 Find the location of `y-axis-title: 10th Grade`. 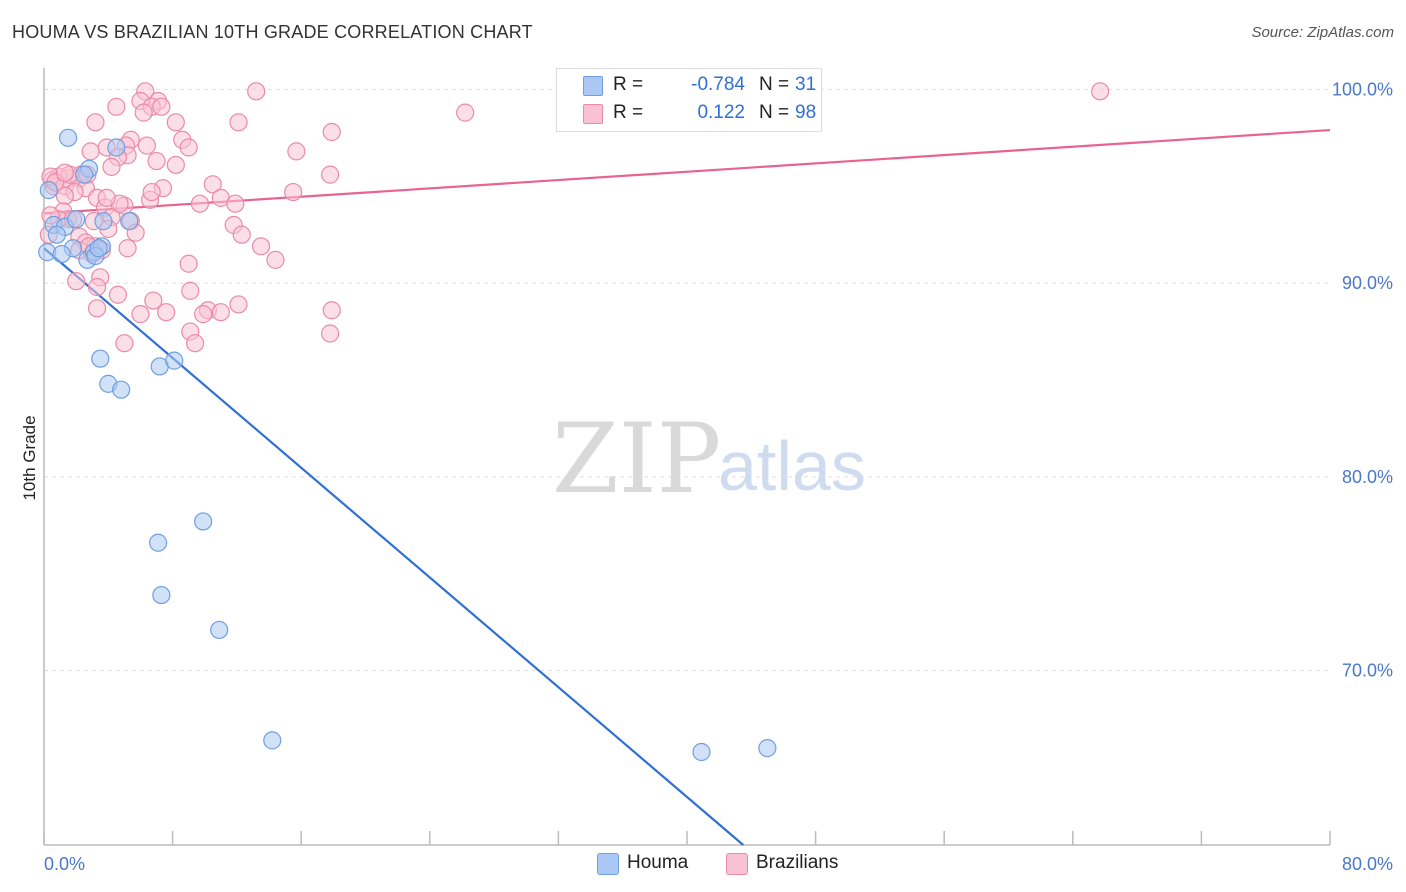

y-axis-title: 10th Grade is located at coordinates (29, 457).